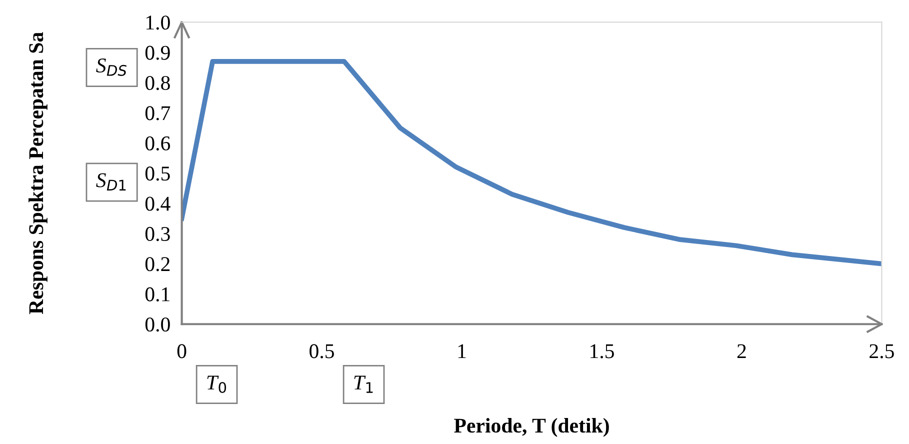 This screenshot has height=444, width=909. What do you see at coordinates (157, 234) in the screenshot?
I see `y-tick-label: 0.3` at bounding box center [157, 234].